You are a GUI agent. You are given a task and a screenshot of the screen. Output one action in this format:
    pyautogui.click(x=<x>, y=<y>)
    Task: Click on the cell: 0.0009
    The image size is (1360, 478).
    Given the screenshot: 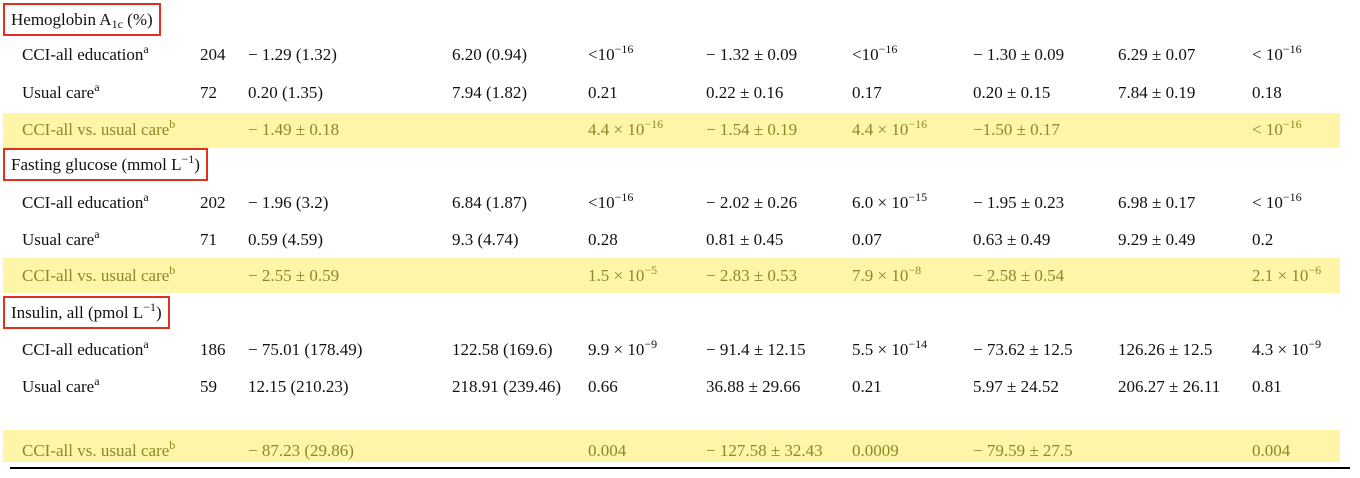 What is the action you would take?
    pyautogui.click(x=875, y=451)
    